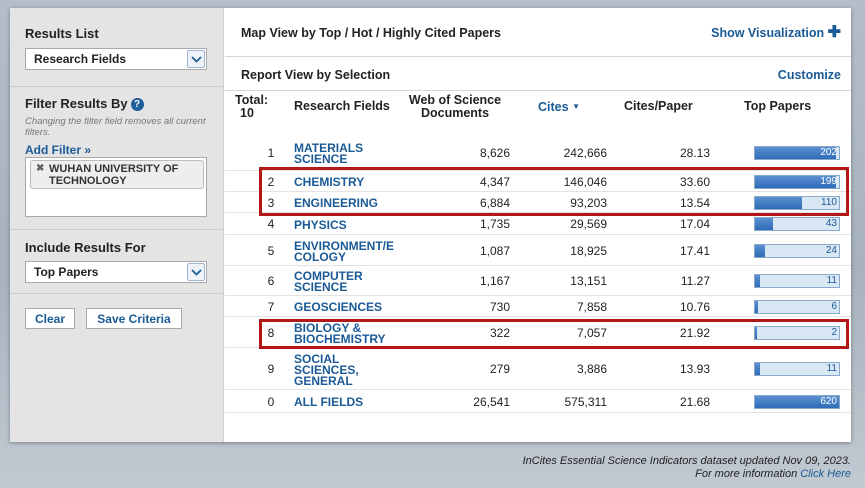 The width and height of the screenshot is (865, 488). I want to click on cites-per-paper-value: 28.13, so click(694, 153).